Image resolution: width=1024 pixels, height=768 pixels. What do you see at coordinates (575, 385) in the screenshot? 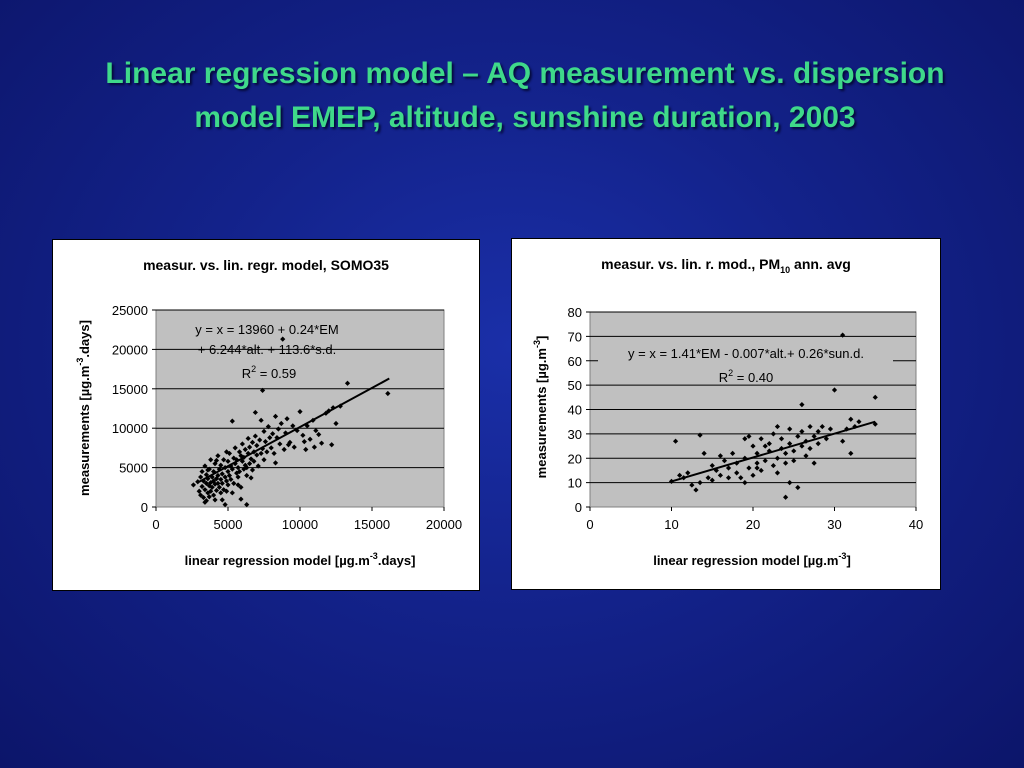
I see `y-tick-label: 50` at bounding box center [575, 385].